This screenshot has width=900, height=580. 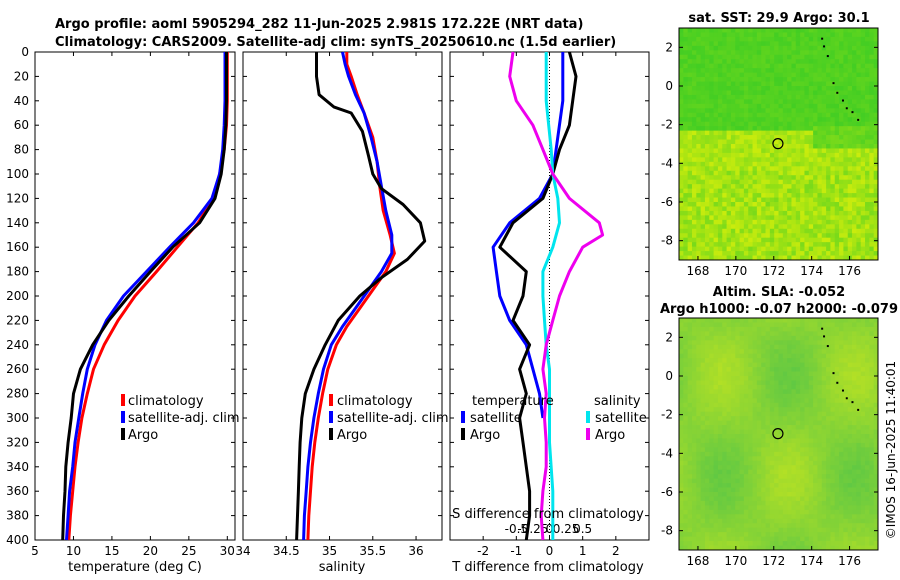 I want to click on x-tick-label: -2, so click(x=483, y=551).